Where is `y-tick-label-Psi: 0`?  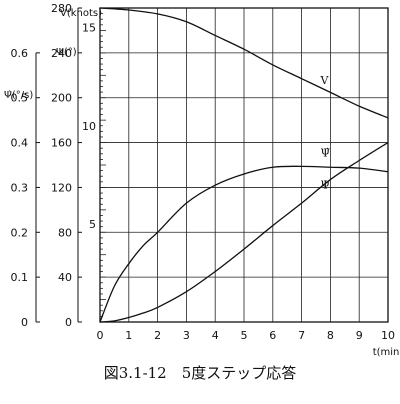 y-tick-label-Psi: 0 is located at coordinates (68, 322).